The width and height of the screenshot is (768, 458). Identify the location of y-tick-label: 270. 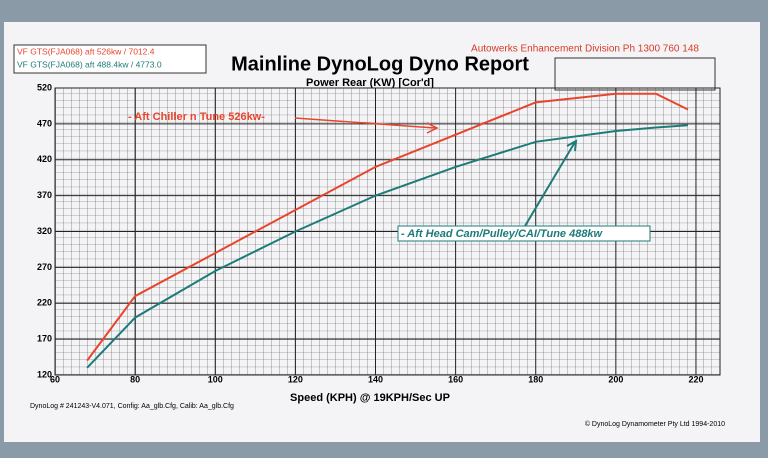
(44, 267).